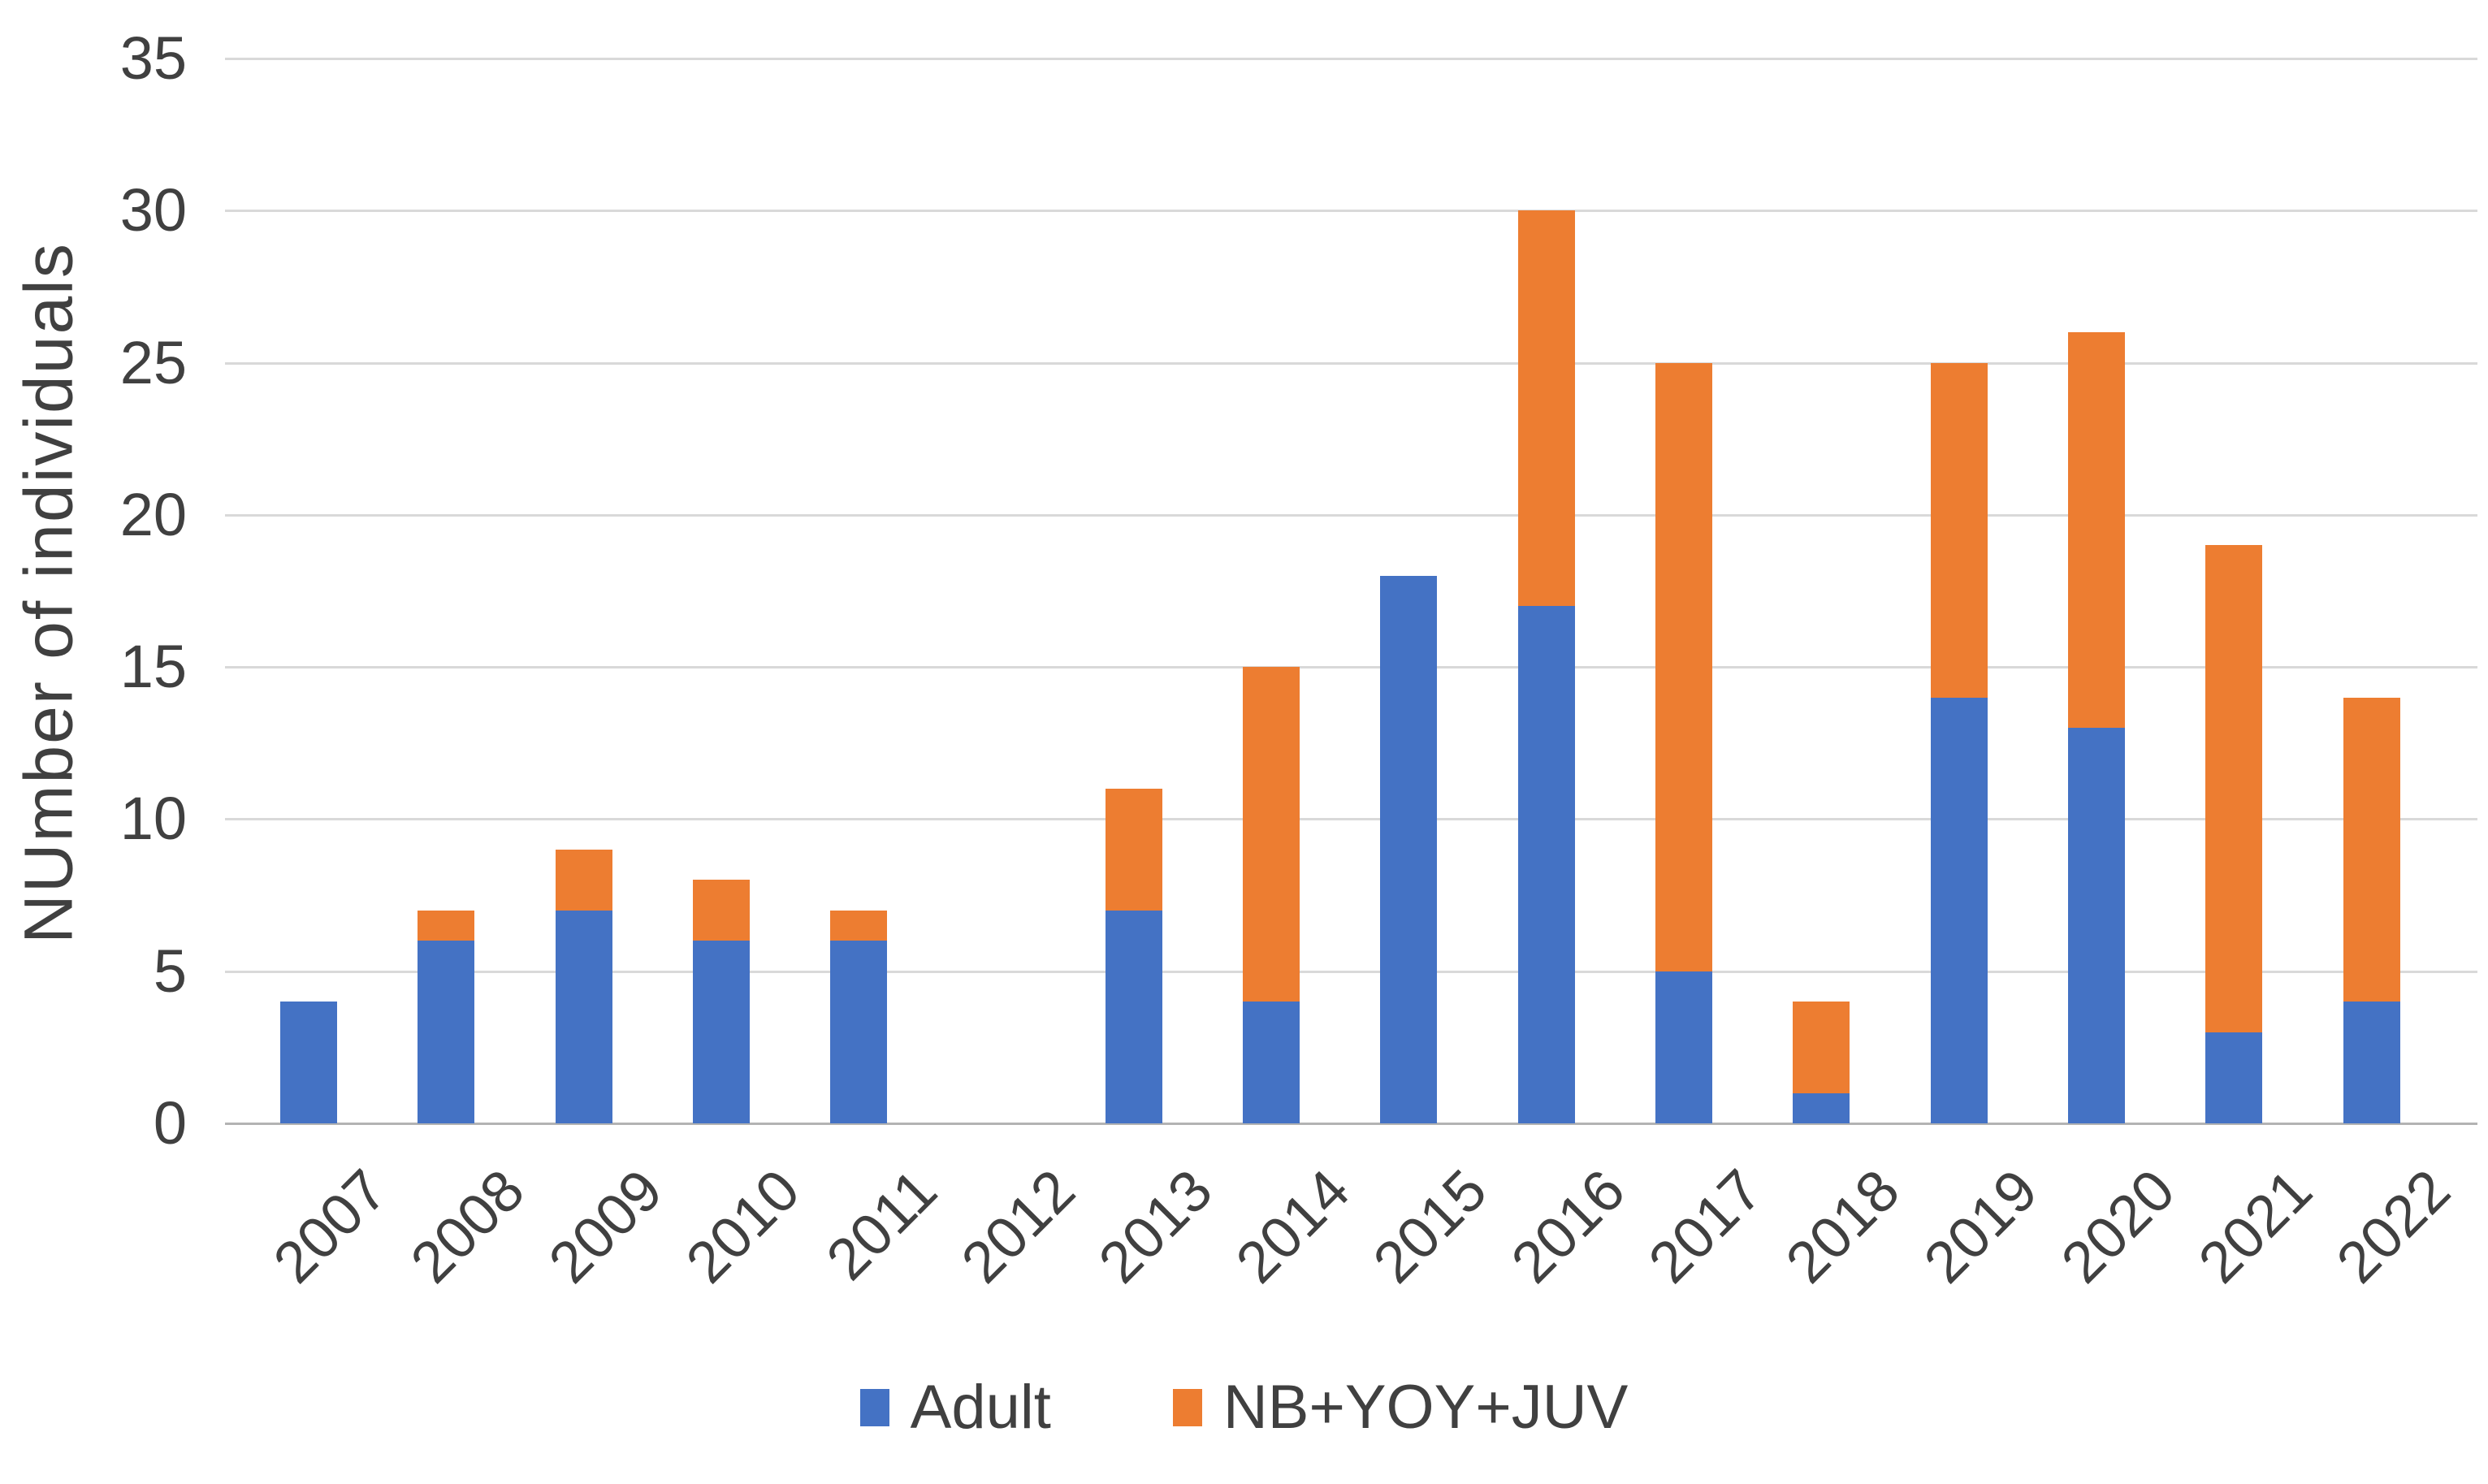 This screenshot has height=1484, width=2488. What do you see at coordinates (859, 1032) in the screenshot?
I see `bar-segment-adult-2011` at bounding box center [859, 1032].